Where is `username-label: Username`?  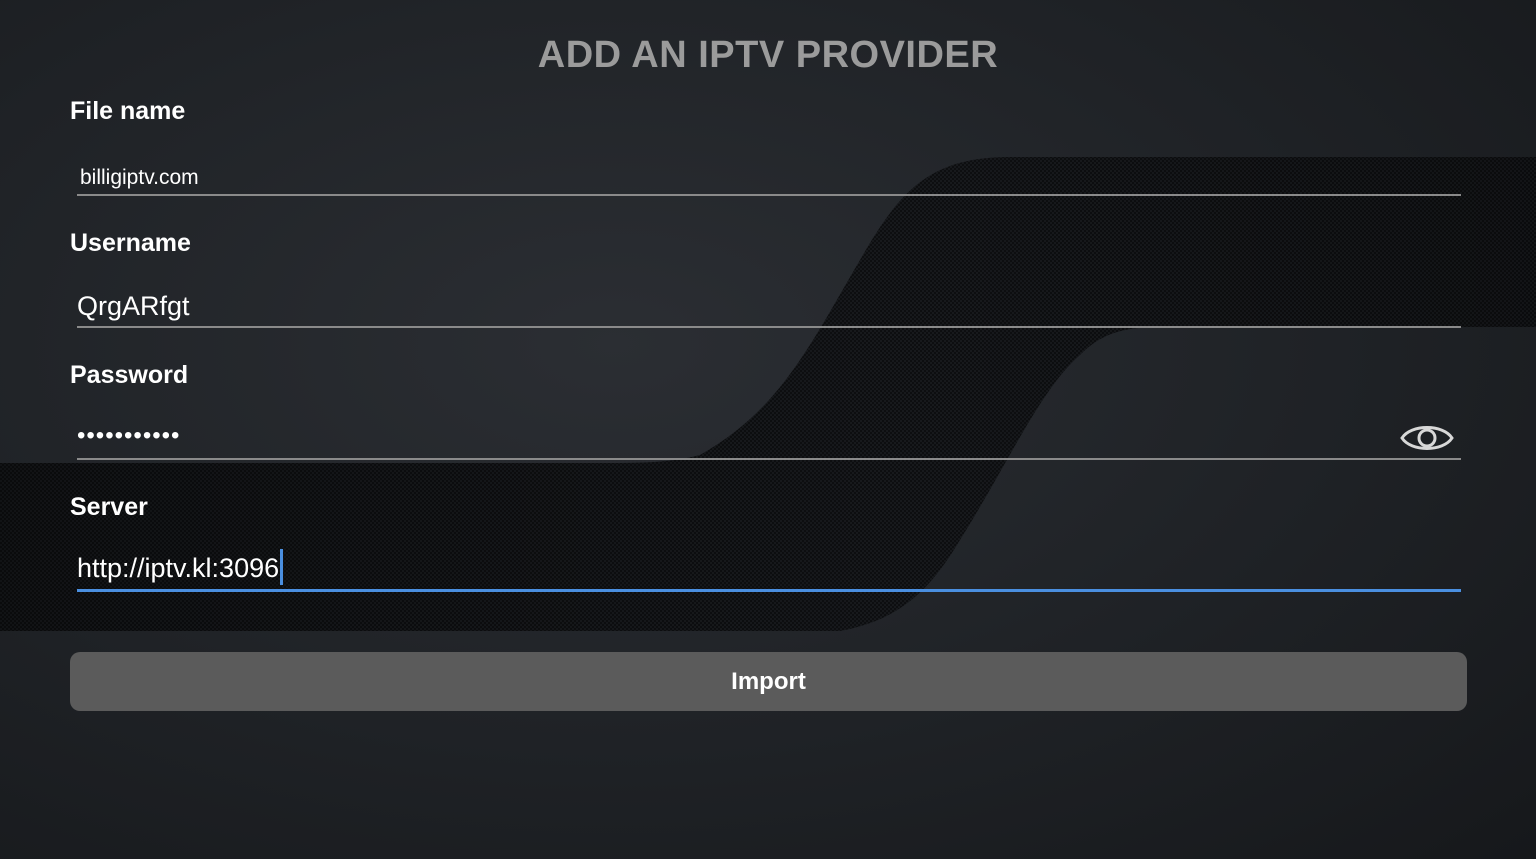
username-label: Username is located at coordinates (130, 243).